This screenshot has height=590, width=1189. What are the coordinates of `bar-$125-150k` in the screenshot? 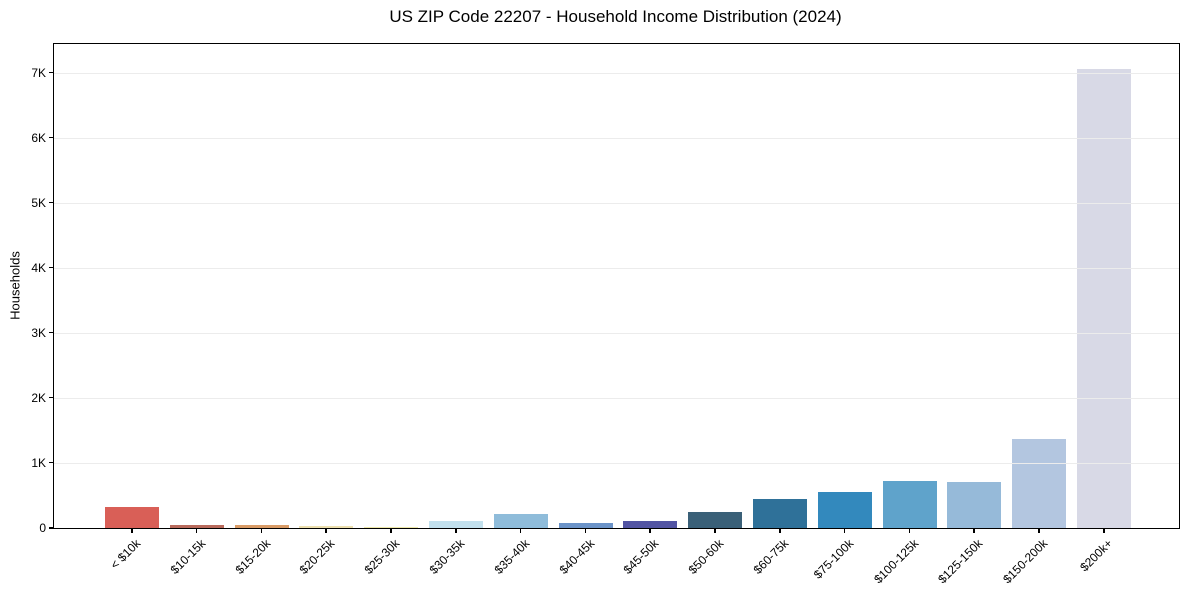 It's located at (974, 504).